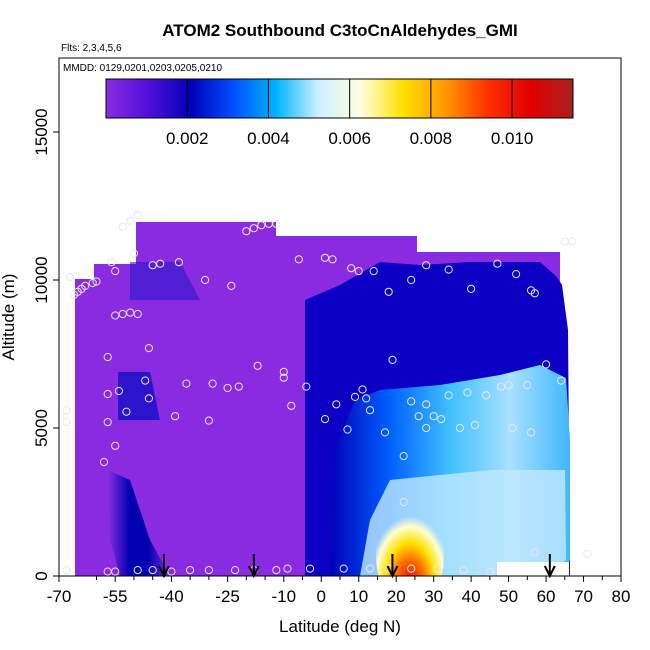 This screenshot has height=650, width=650. I want to click on x-axis: -70 -55 -40 -25 -10 0 10 20 30 40 50 60 70 80, so click(339, 591).